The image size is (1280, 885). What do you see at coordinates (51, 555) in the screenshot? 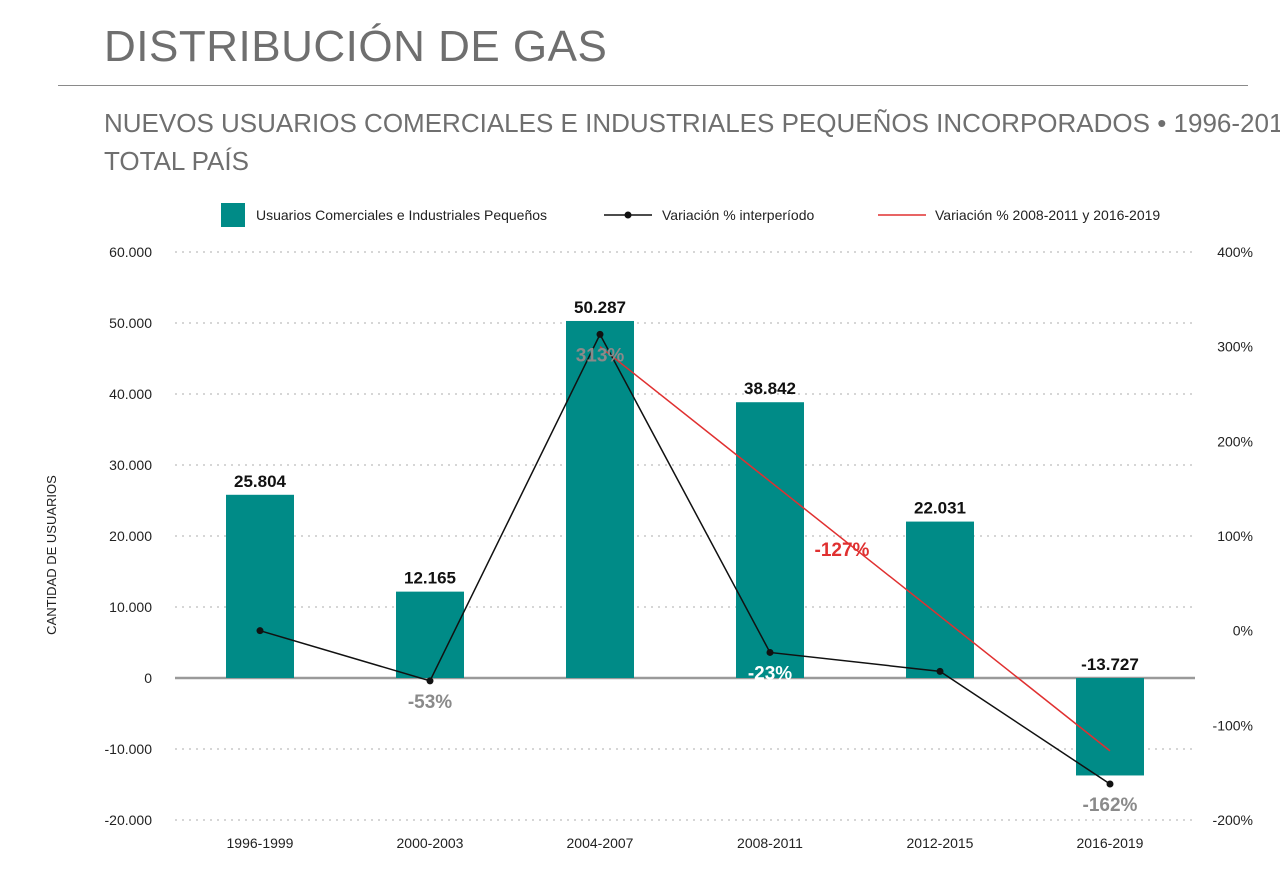
I see `y-axis-label: CANTIDAD DE USUARIOS` at bounding box center [51, 555].